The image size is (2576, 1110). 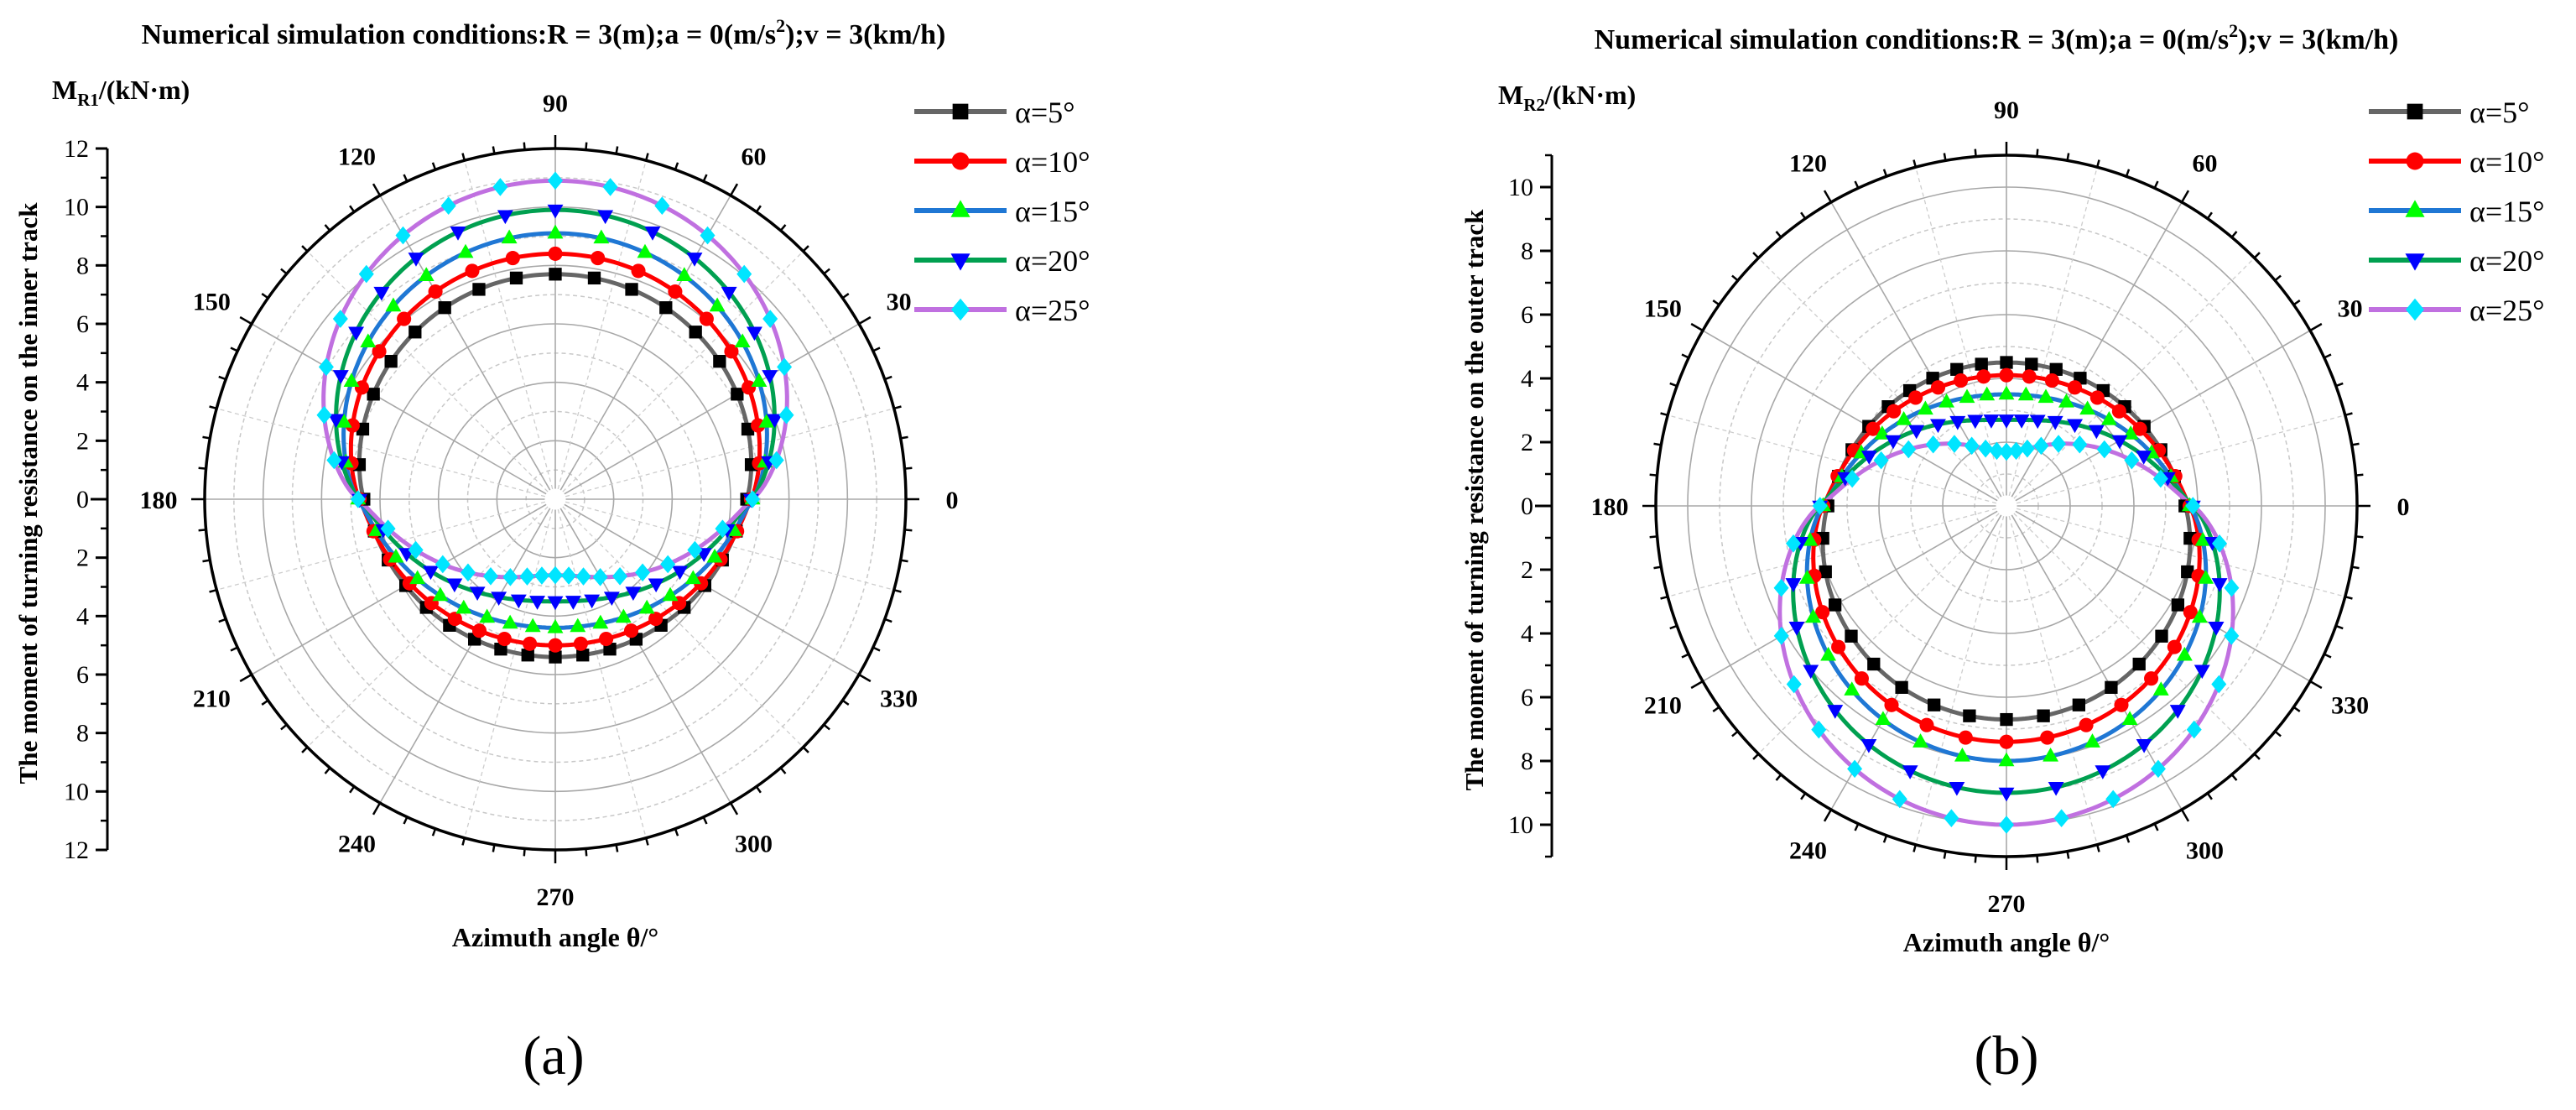 What do you see at coordinates (1527, 697) in the screenshot?
I see `radial-tick-label: 6` at bounding box center [1527, 697].